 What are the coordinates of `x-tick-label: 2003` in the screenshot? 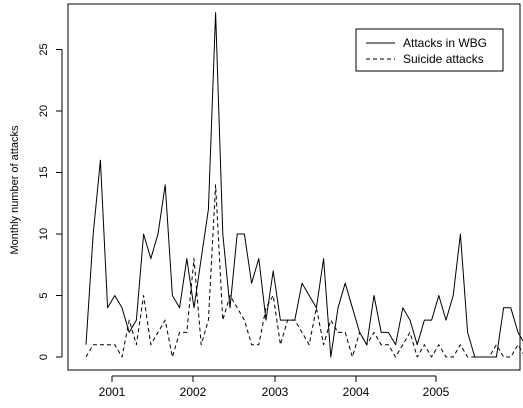 It's located at (275, 392).